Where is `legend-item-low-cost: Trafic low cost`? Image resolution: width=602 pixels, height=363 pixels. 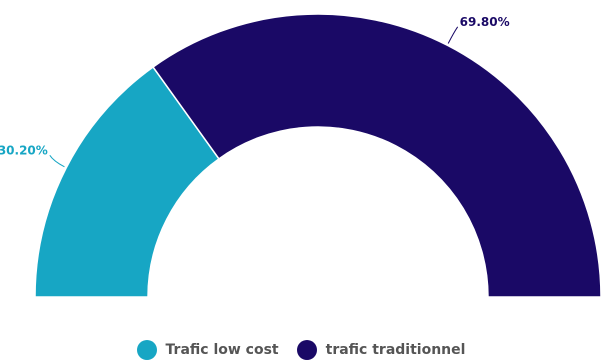 legend-item-low-cost: Trafic low cost is located at coordinates (207, 350).